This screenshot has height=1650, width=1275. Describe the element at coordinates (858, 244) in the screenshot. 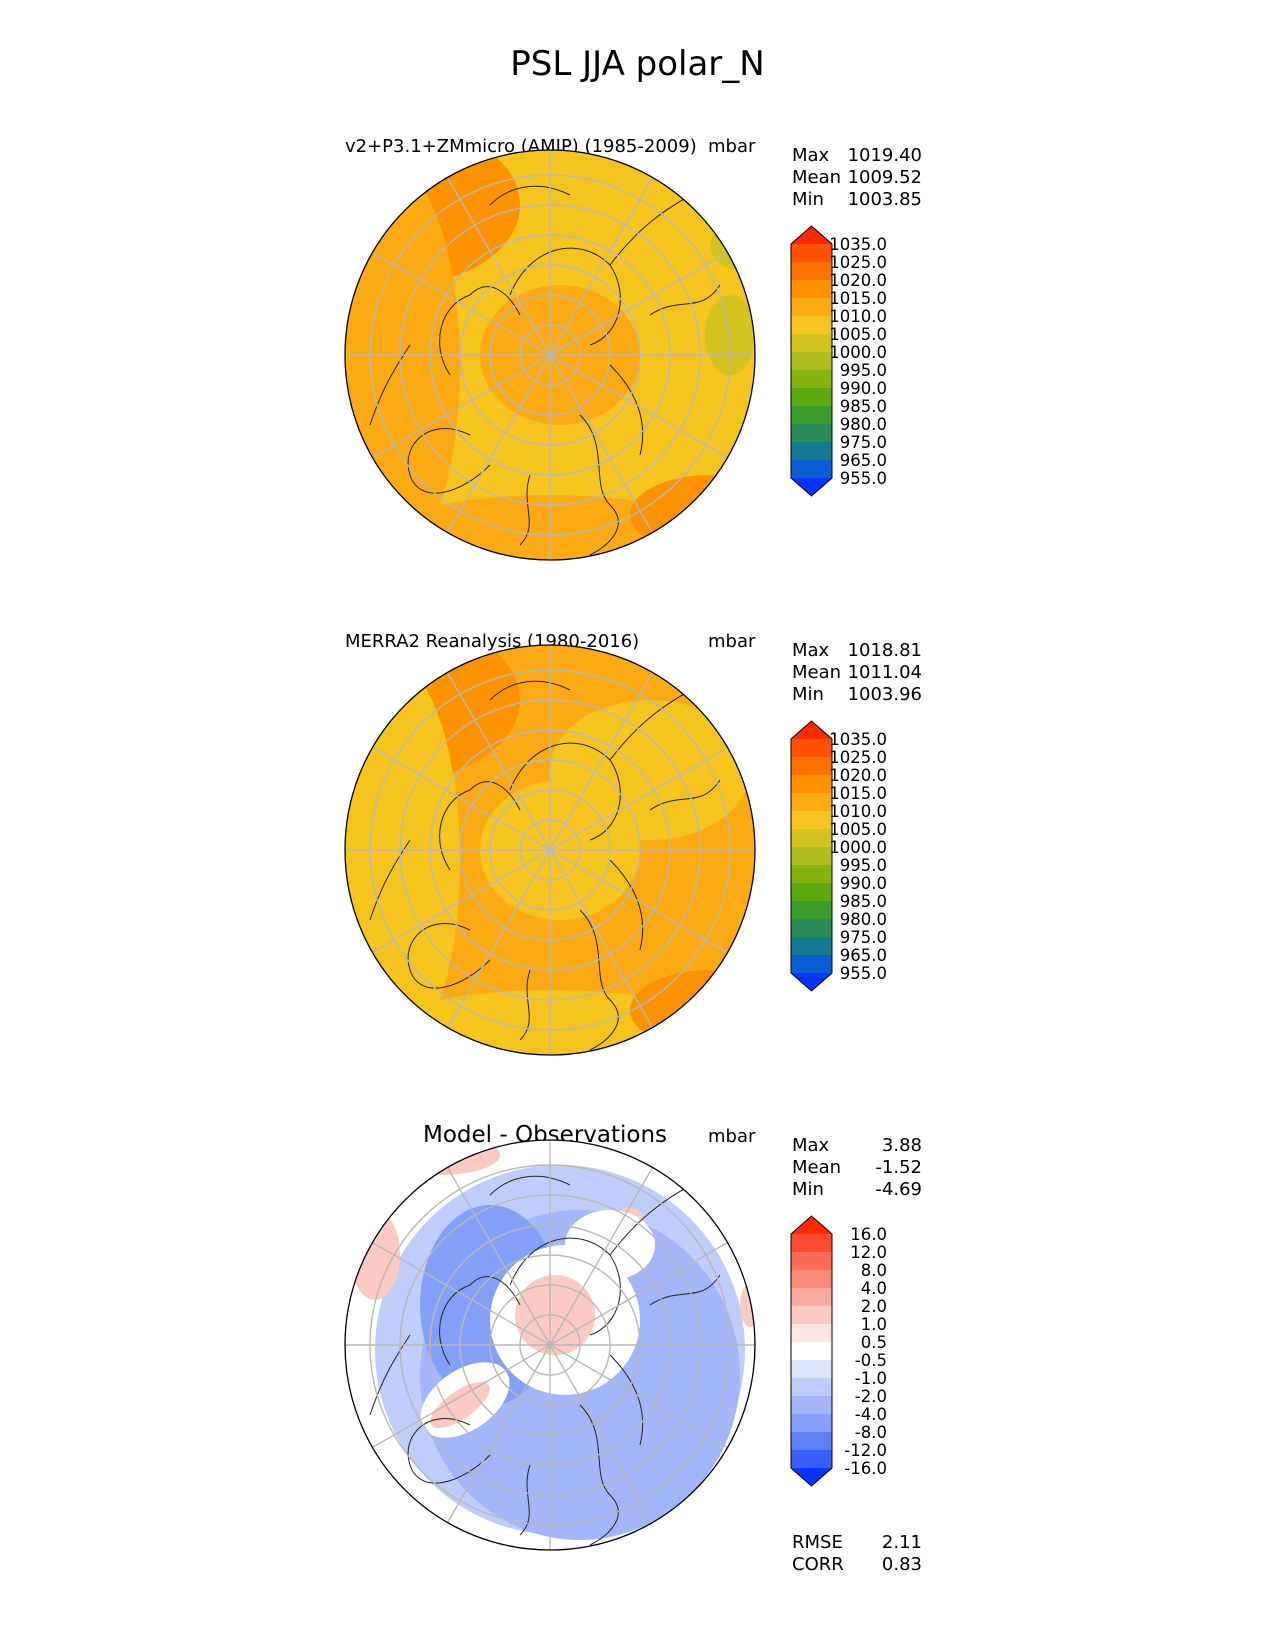

I see `colorbar-tick-label: 1035.0` at that location.